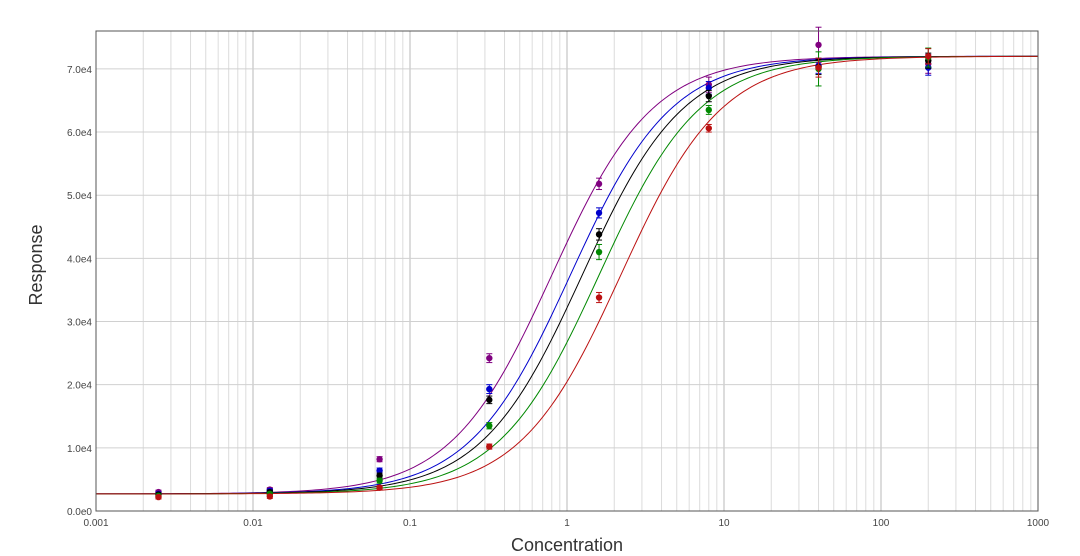  Describe the element at coordinates (79, 196) in the screenshot. I see `y-tick-label: 5.0e4` at that location.